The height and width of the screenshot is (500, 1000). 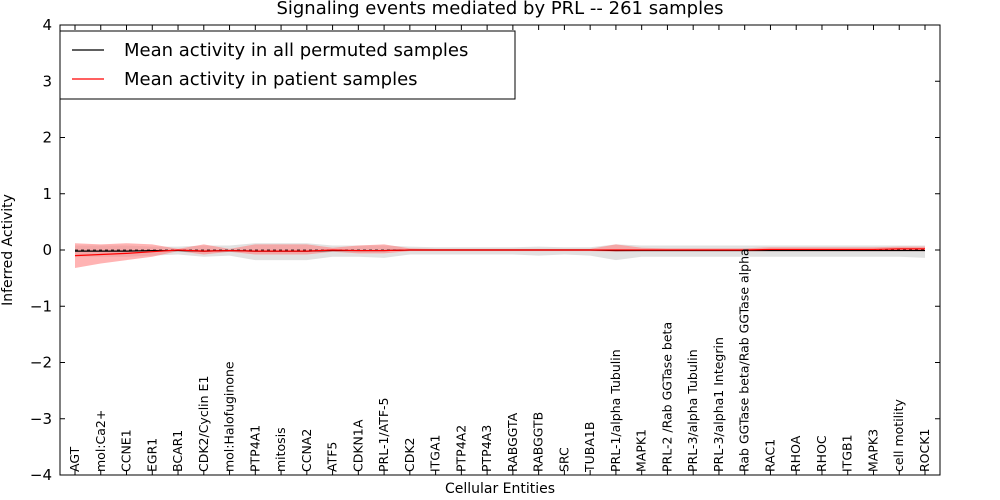 What do you see at coordinates (280, 449) in the screenshot?
I see `category-label: mitosis` at bounding box center [280, 449].